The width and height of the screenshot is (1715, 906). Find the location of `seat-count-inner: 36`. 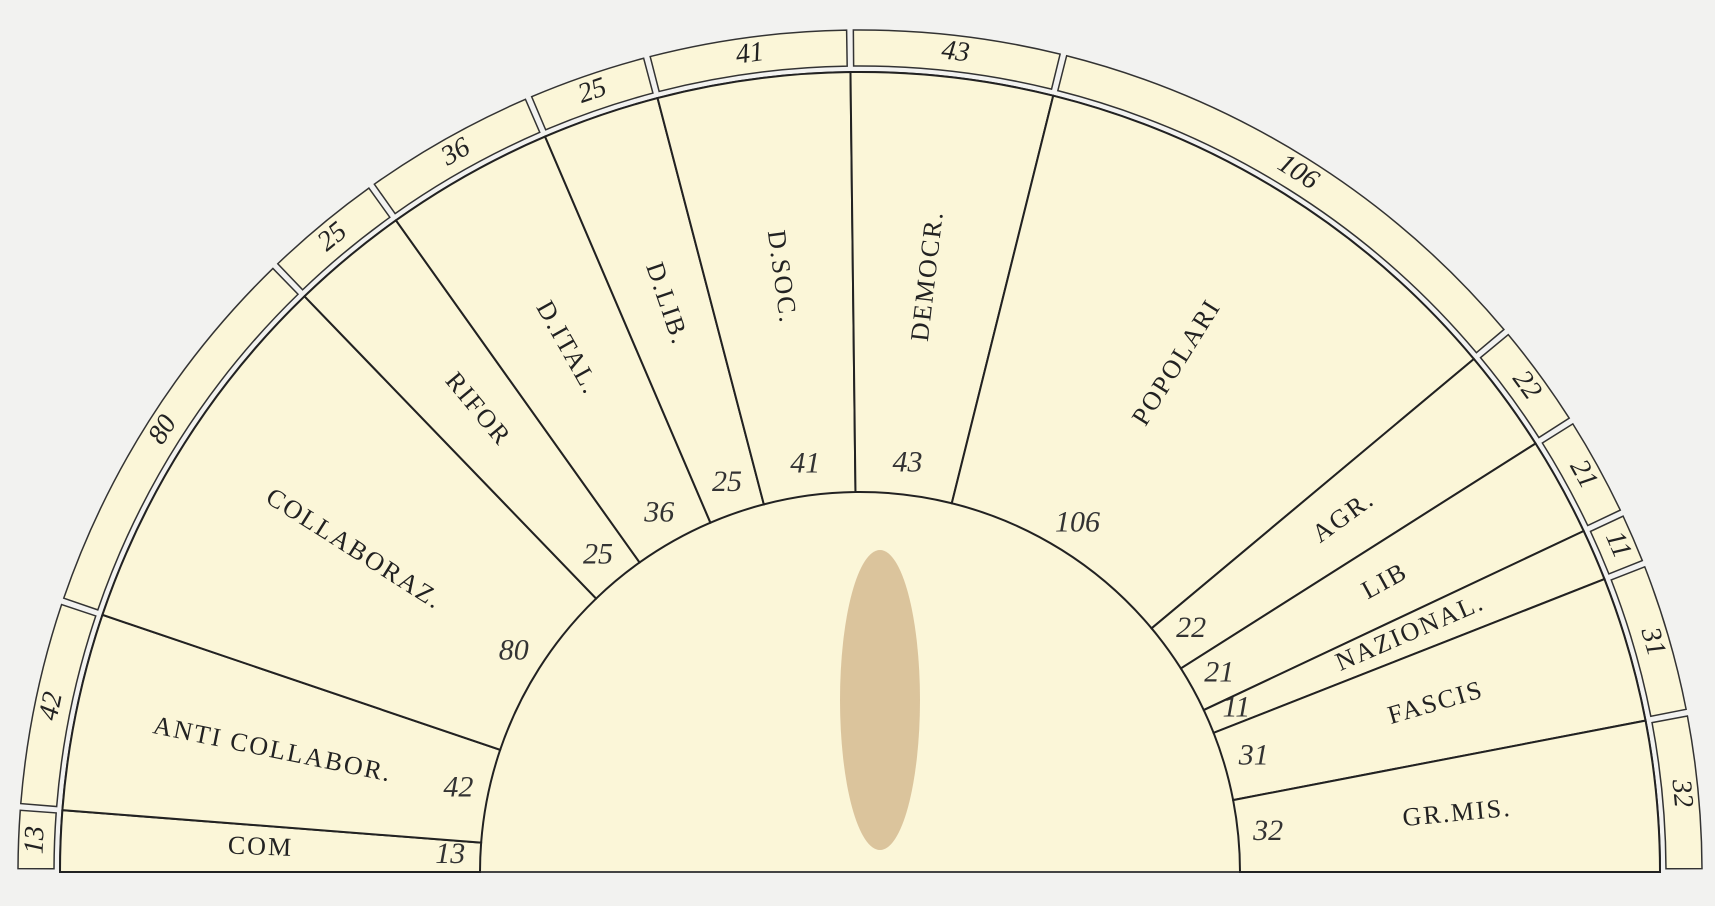

seat-count-inner: 36 is located at coordinates (658, 511).